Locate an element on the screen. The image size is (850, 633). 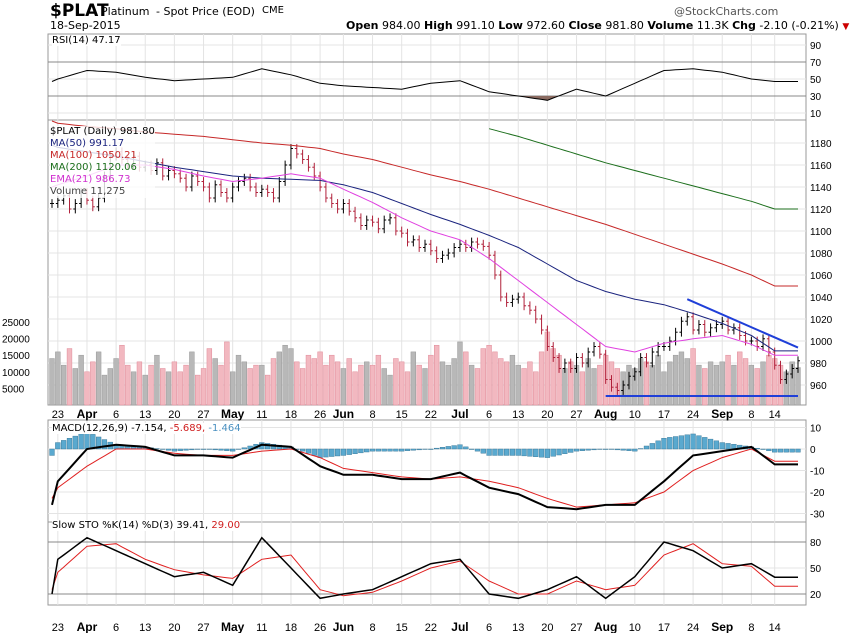
price-axis-tick-label: 960 is located at coordinates (818, 386).